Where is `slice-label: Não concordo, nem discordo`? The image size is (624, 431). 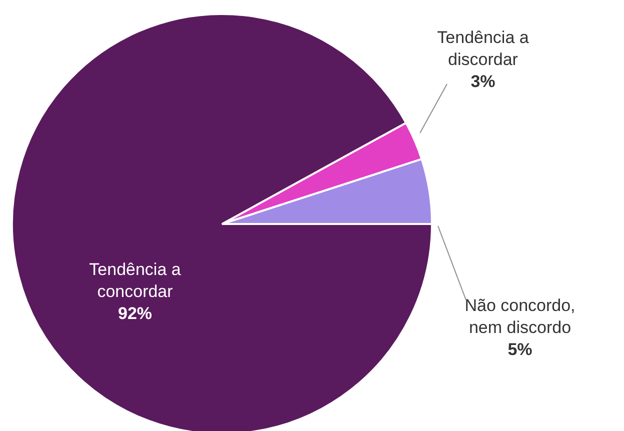 slice-label: Não concordo, nem discordo is located at coordinates (520, 316).